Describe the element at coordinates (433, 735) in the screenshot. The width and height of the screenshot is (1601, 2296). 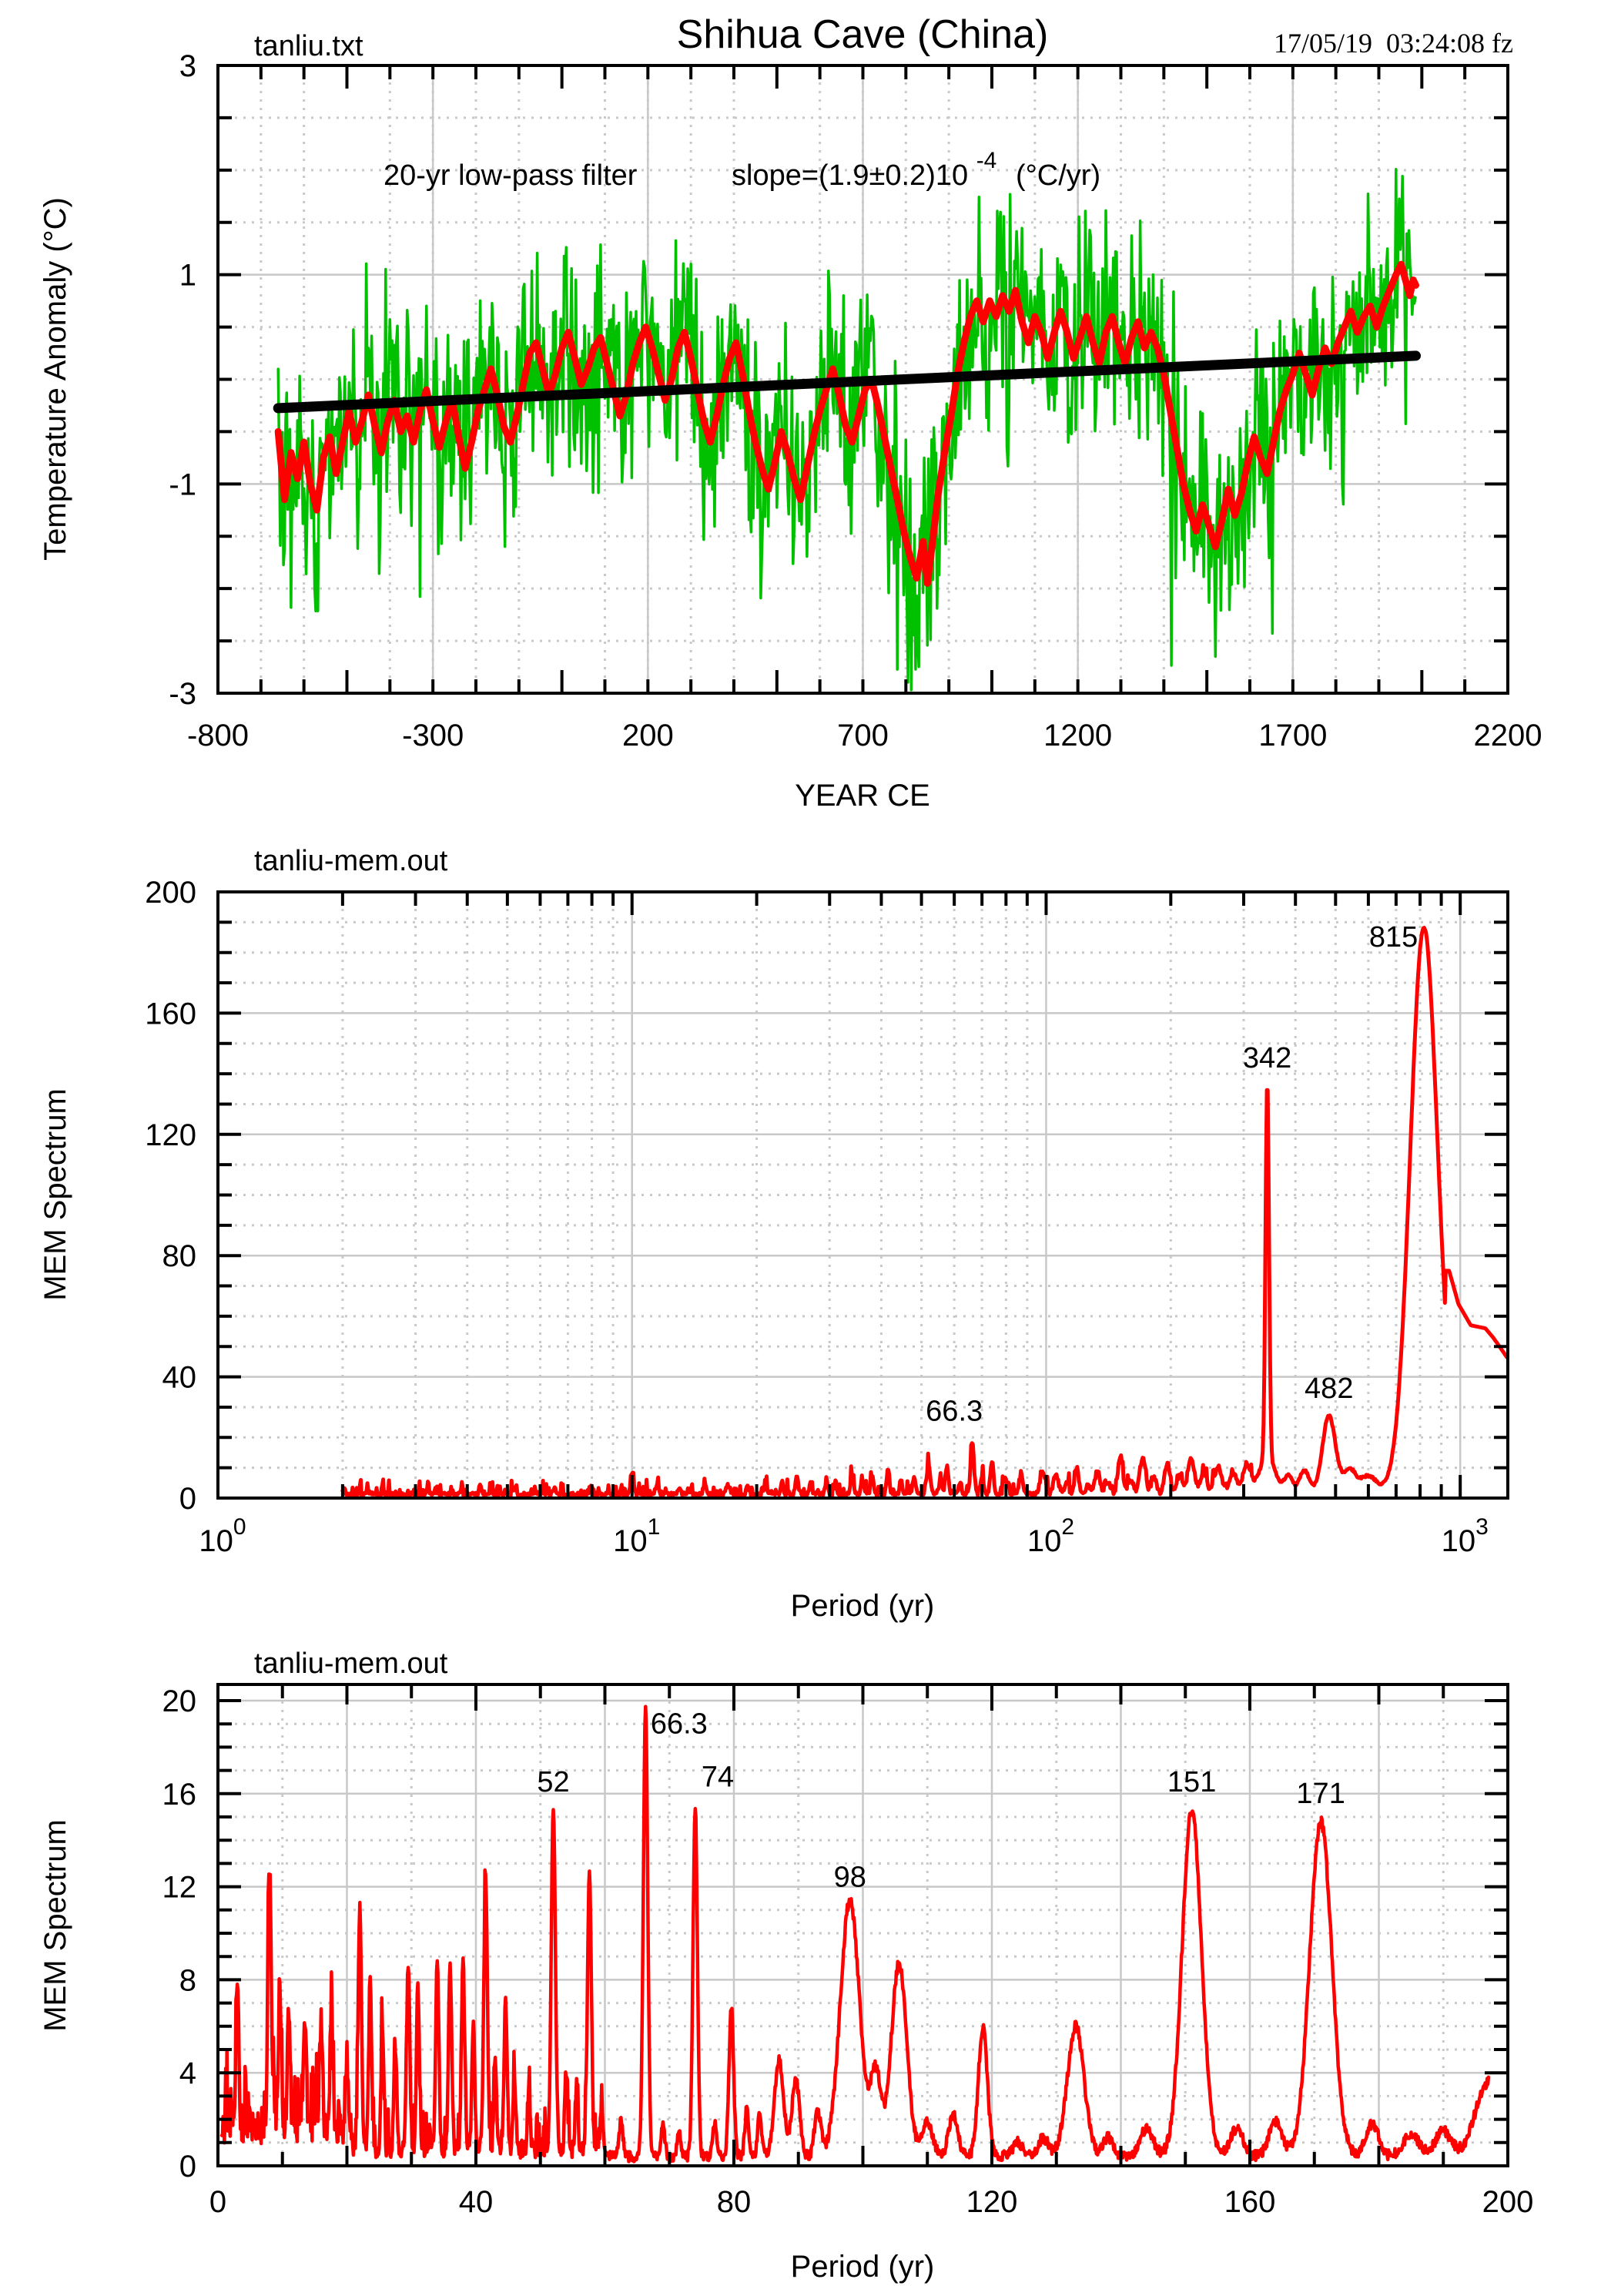
I see `tick-label: -300` at that location.